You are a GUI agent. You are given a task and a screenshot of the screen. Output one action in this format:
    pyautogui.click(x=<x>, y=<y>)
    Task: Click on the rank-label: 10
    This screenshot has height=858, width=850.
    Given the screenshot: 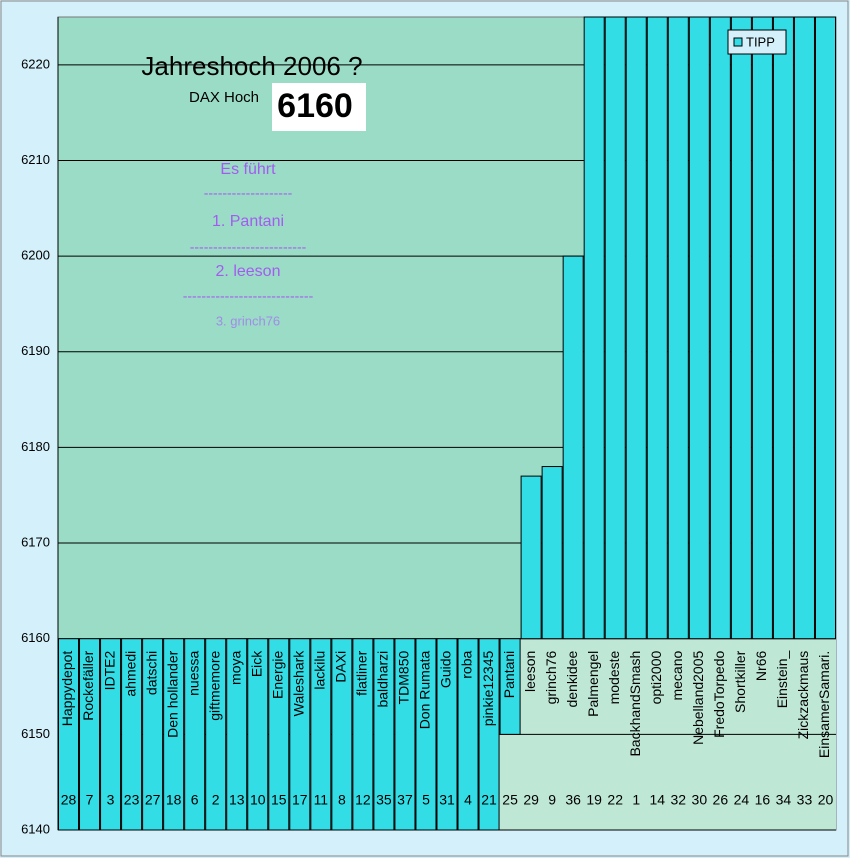 What is the action you would take?
    pyautogui.click(x=258, y=800)
    